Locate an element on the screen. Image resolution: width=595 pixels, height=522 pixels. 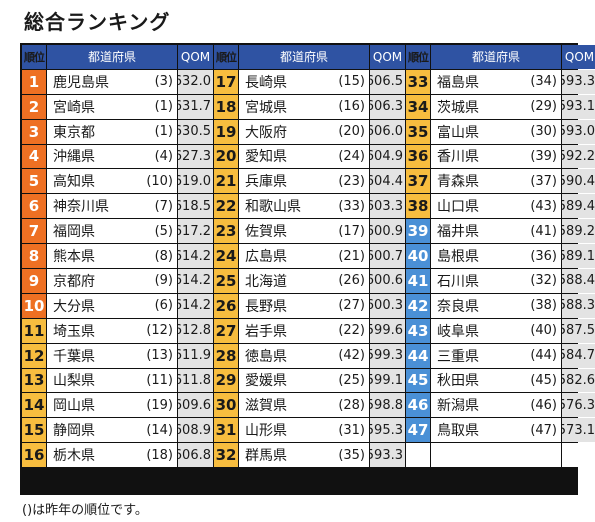
prefecture-cell: 滋賀県 (28) is located at coordinates (304, 405).